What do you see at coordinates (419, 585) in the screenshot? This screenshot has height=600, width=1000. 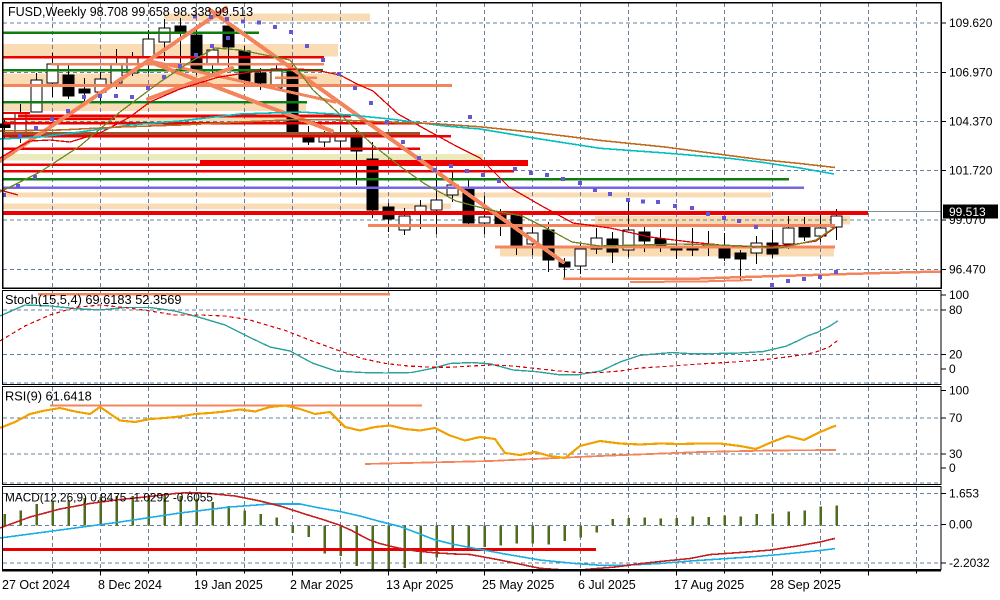 I see `svg-text: 13 Apr 2025` at bounding box center [419, 585].